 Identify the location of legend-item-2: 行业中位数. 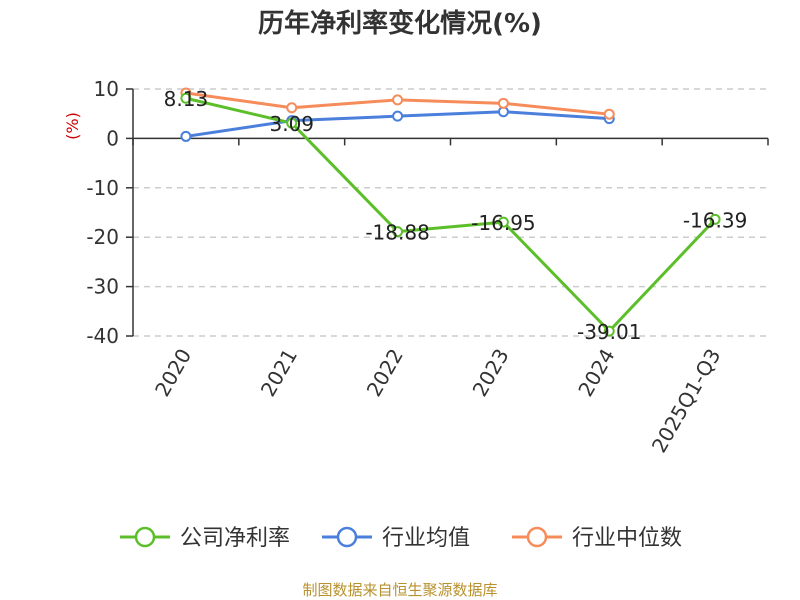
(597, 538).